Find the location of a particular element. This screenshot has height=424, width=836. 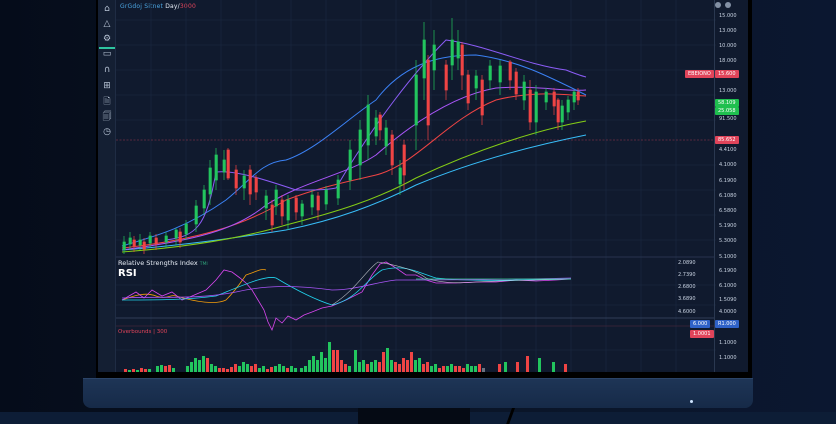

header-value: 3000 is located at coordinates (187, 6).